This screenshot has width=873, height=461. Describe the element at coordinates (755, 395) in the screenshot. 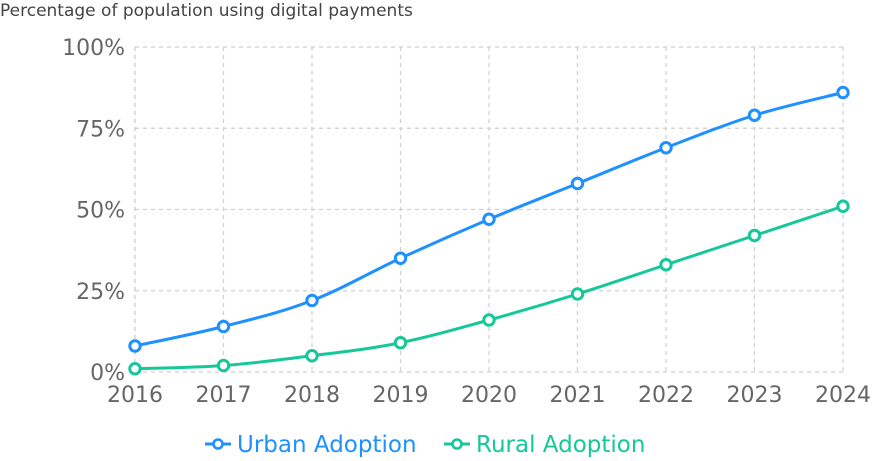

I see `x-tick-label: 2023` at that location.